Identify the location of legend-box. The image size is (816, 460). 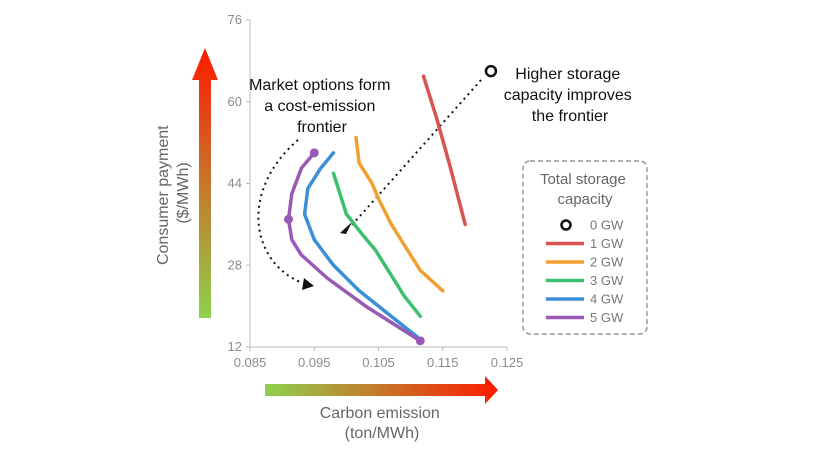
(585, 247).